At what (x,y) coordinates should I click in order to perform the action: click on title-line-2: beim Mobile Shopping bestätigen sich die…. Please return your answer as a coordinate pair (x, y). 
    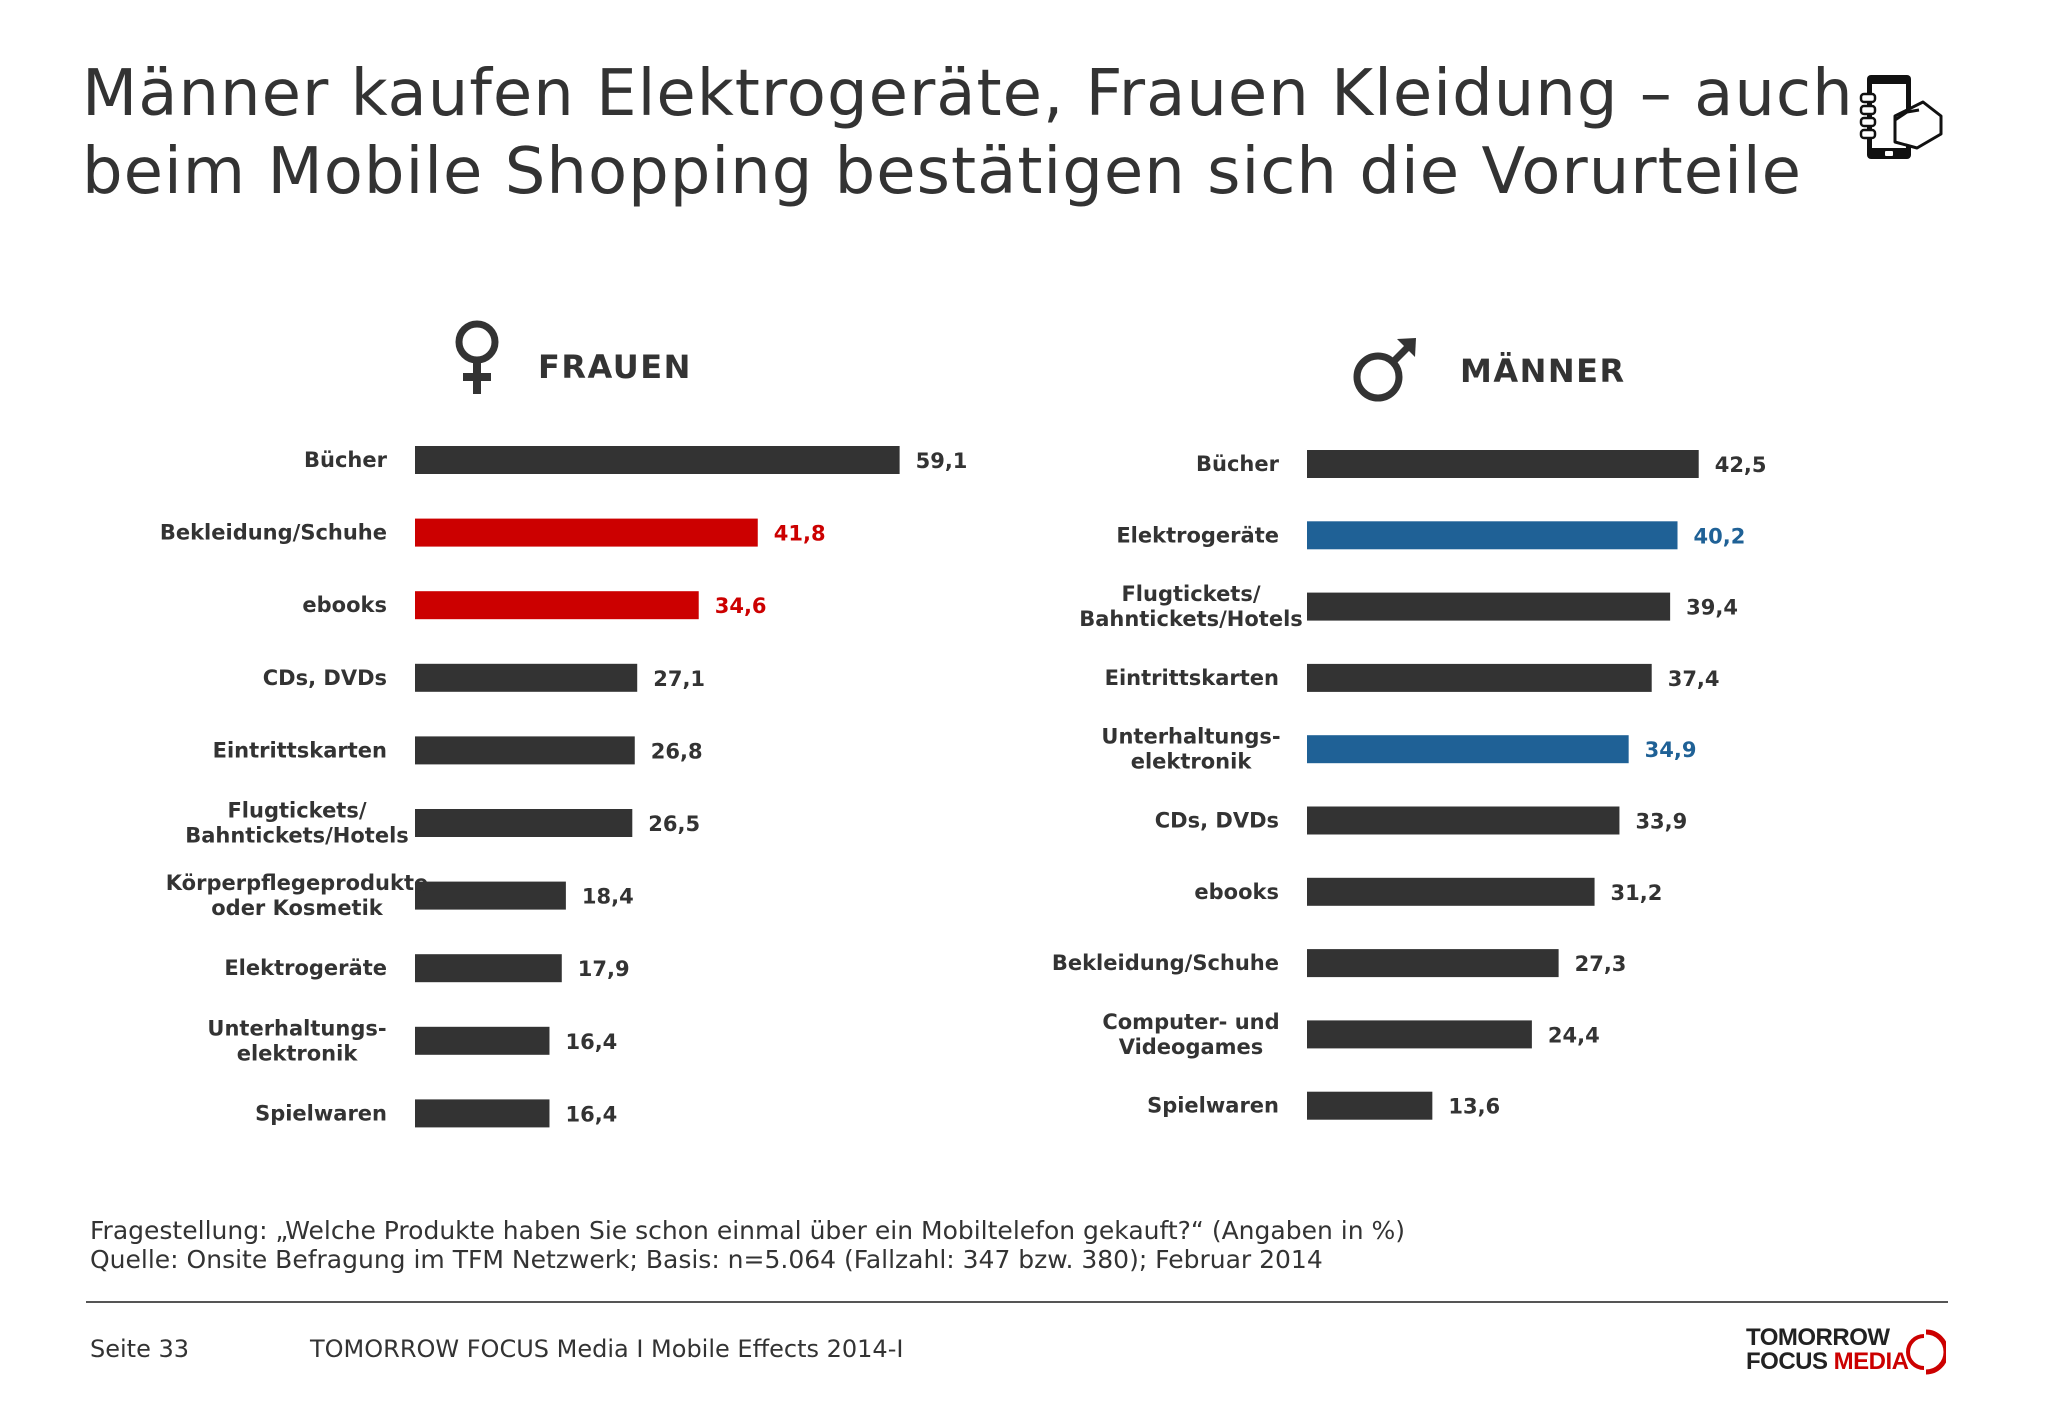
    Looking at the image, I should click on (942, 172).